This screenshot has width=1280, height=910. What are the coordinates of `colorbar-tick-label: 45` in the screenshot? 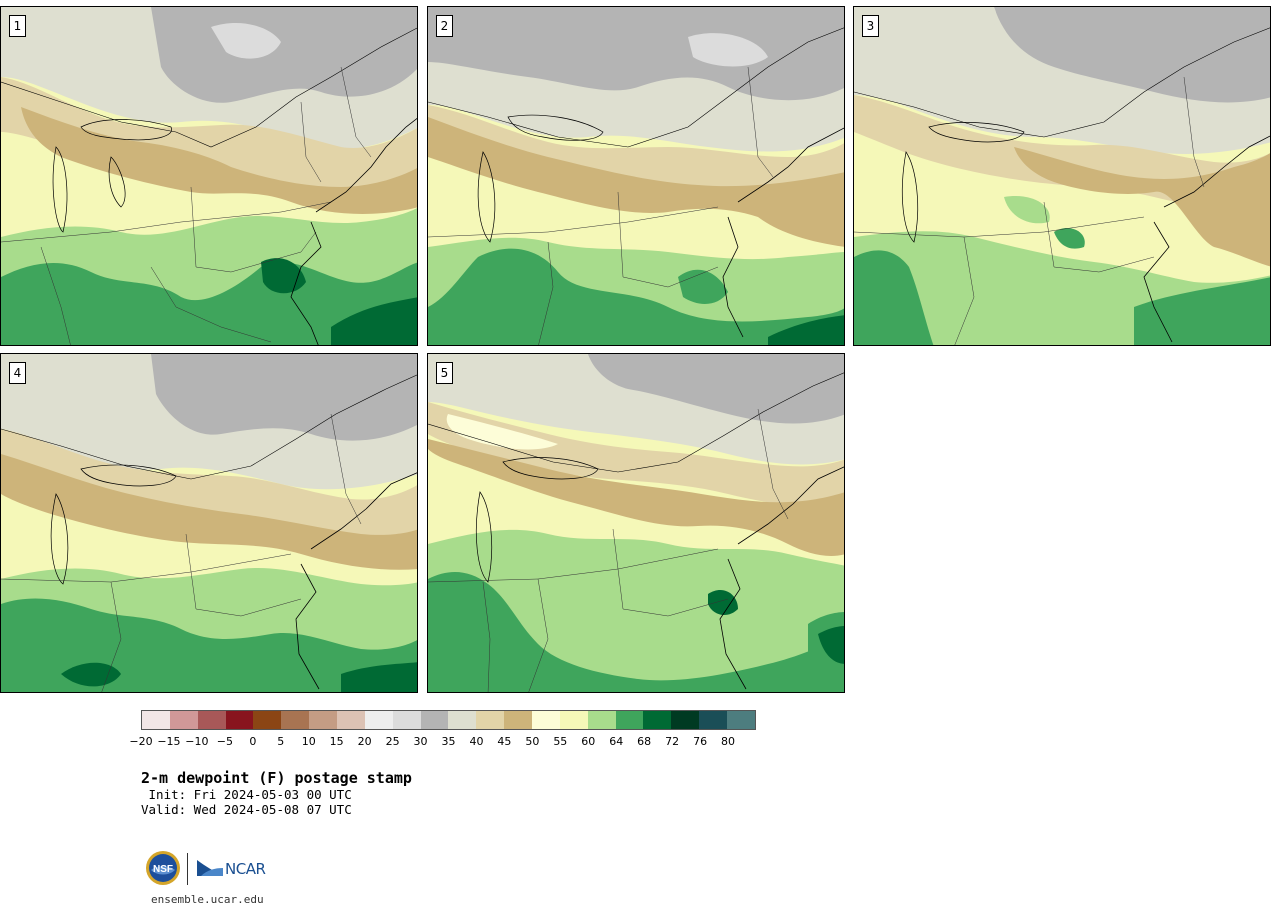 It's located at (504, 741).